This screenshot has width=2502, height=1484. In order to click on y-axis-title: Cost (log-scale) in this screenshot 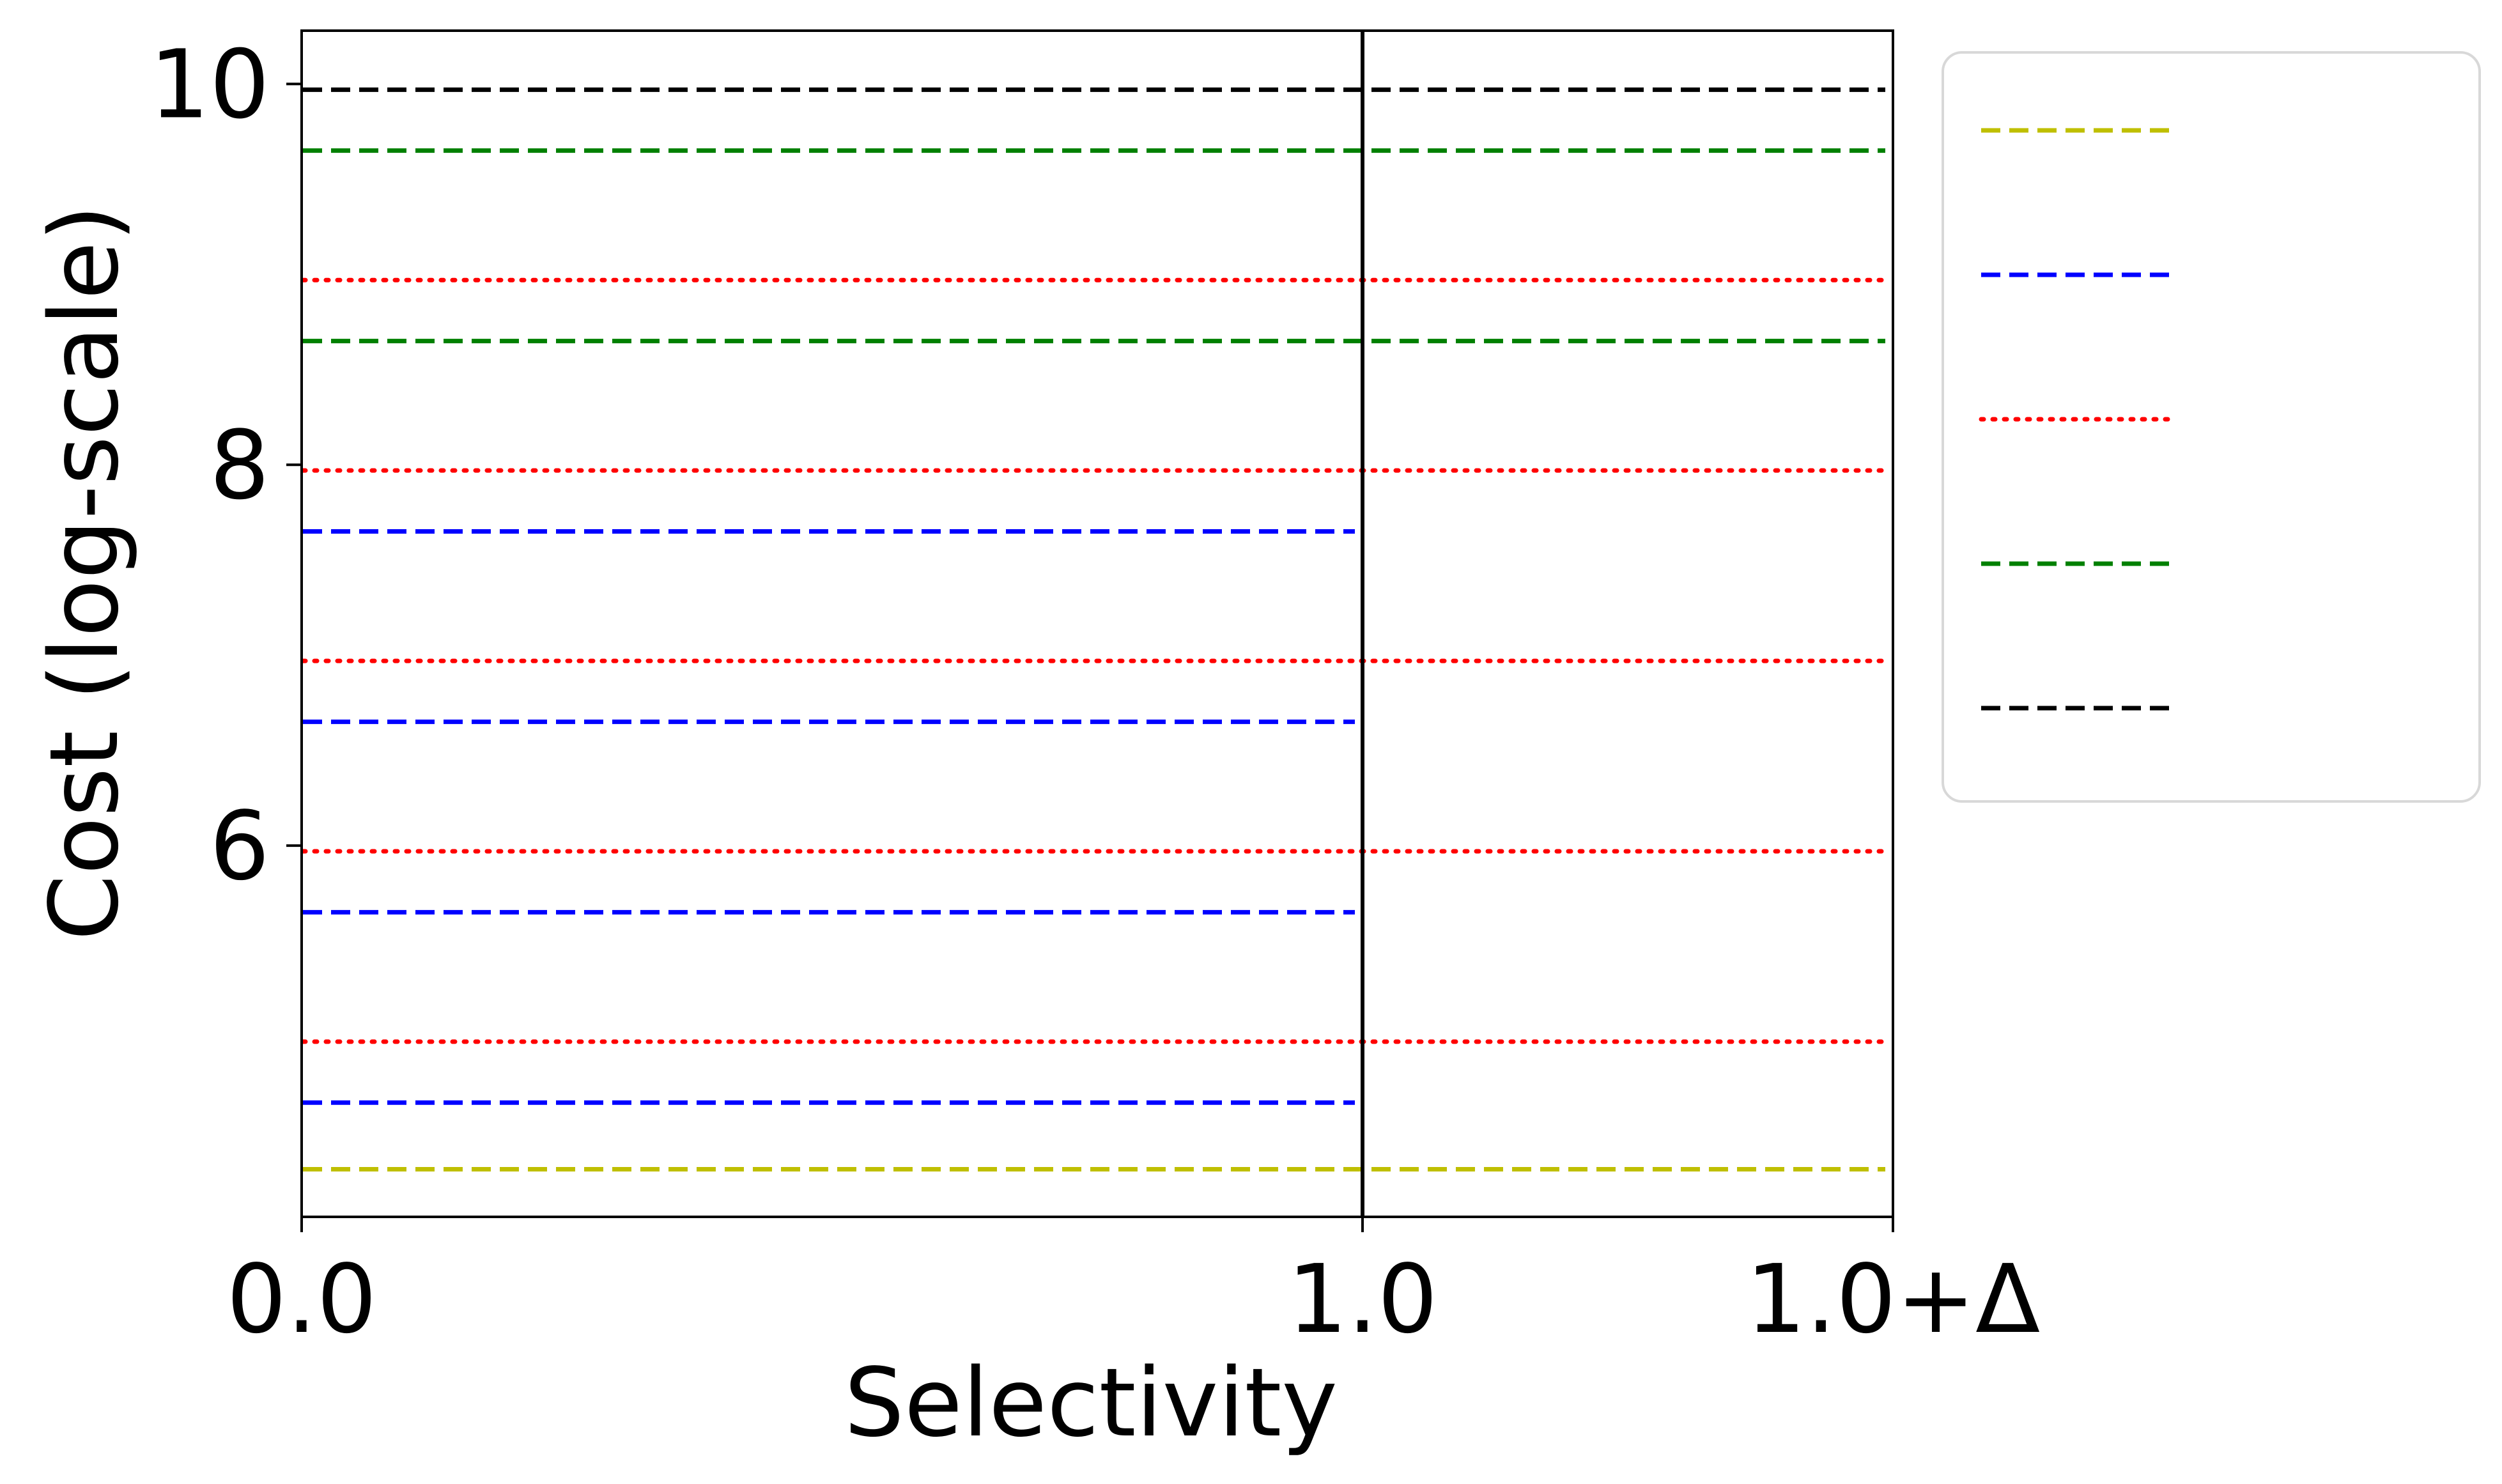, I will do `click(84, 573)`.